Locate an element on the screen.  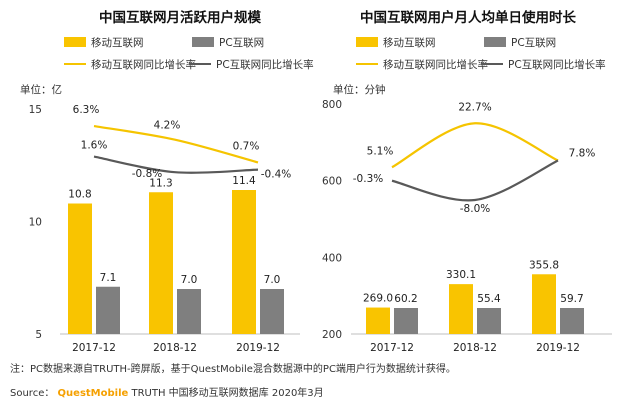
chart2-legend-label-4: PC互联网同比增长率 is located at coordinates (557, 64).